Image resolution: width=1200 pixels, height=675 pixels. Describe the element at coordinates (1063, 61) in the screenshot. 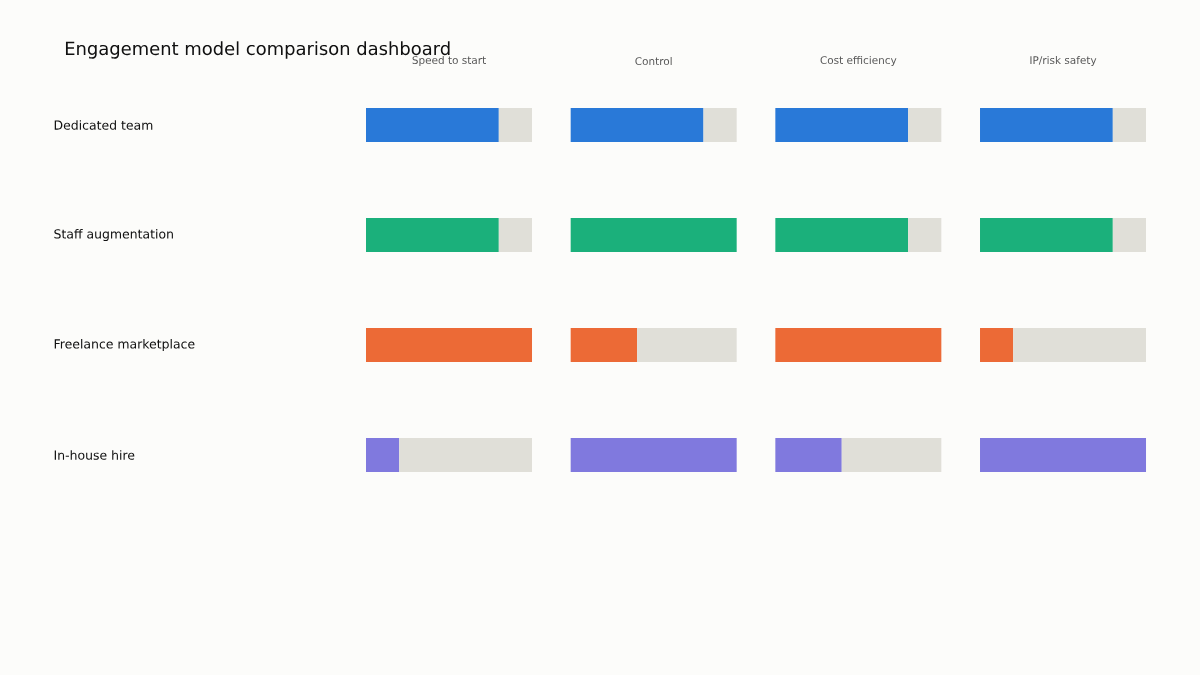

I see `chart-title: IP/risk safety` at that location.